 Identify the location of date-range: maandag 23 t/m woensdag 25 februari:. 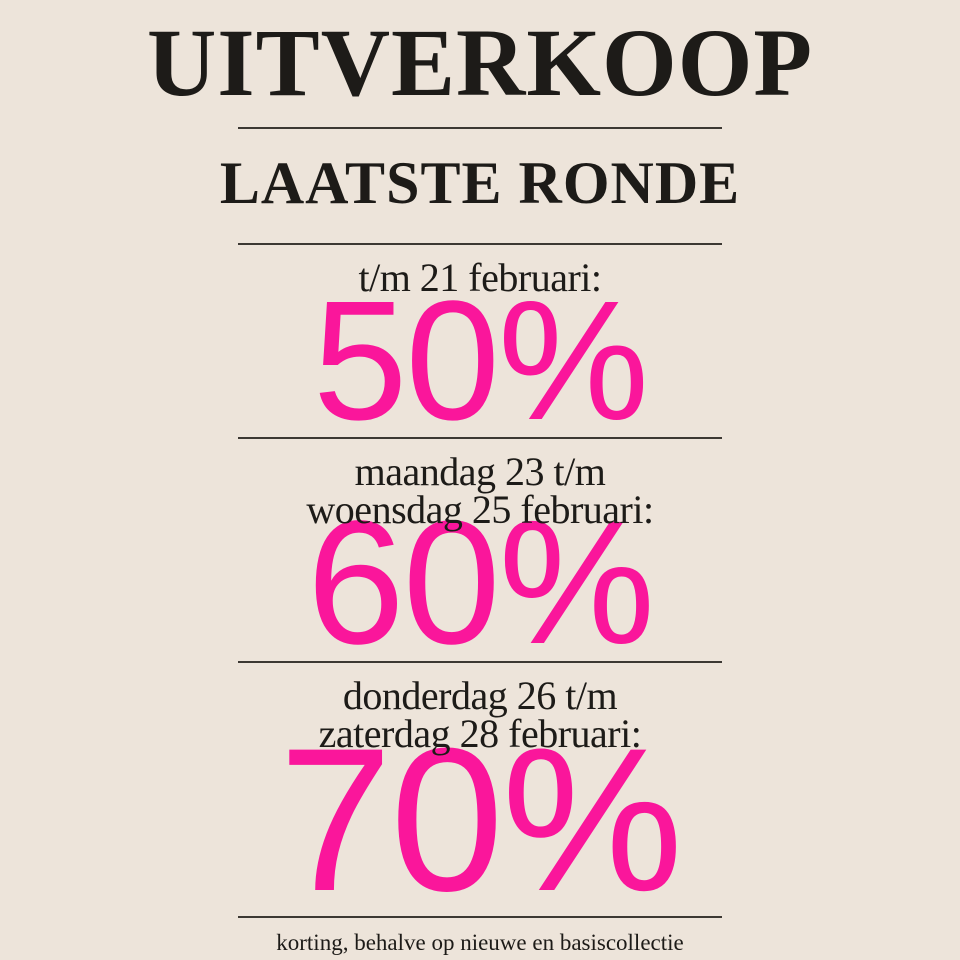
(480, 491).